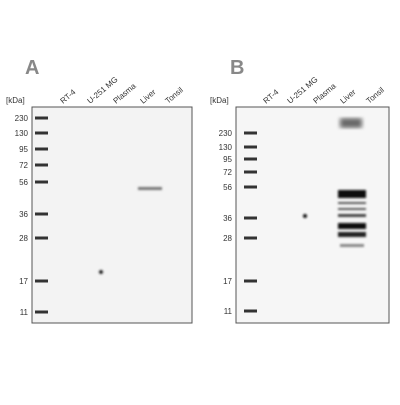  Describe the element at coordinates (32, 68) in the screenshot. I see `panel-label: A` at that location.